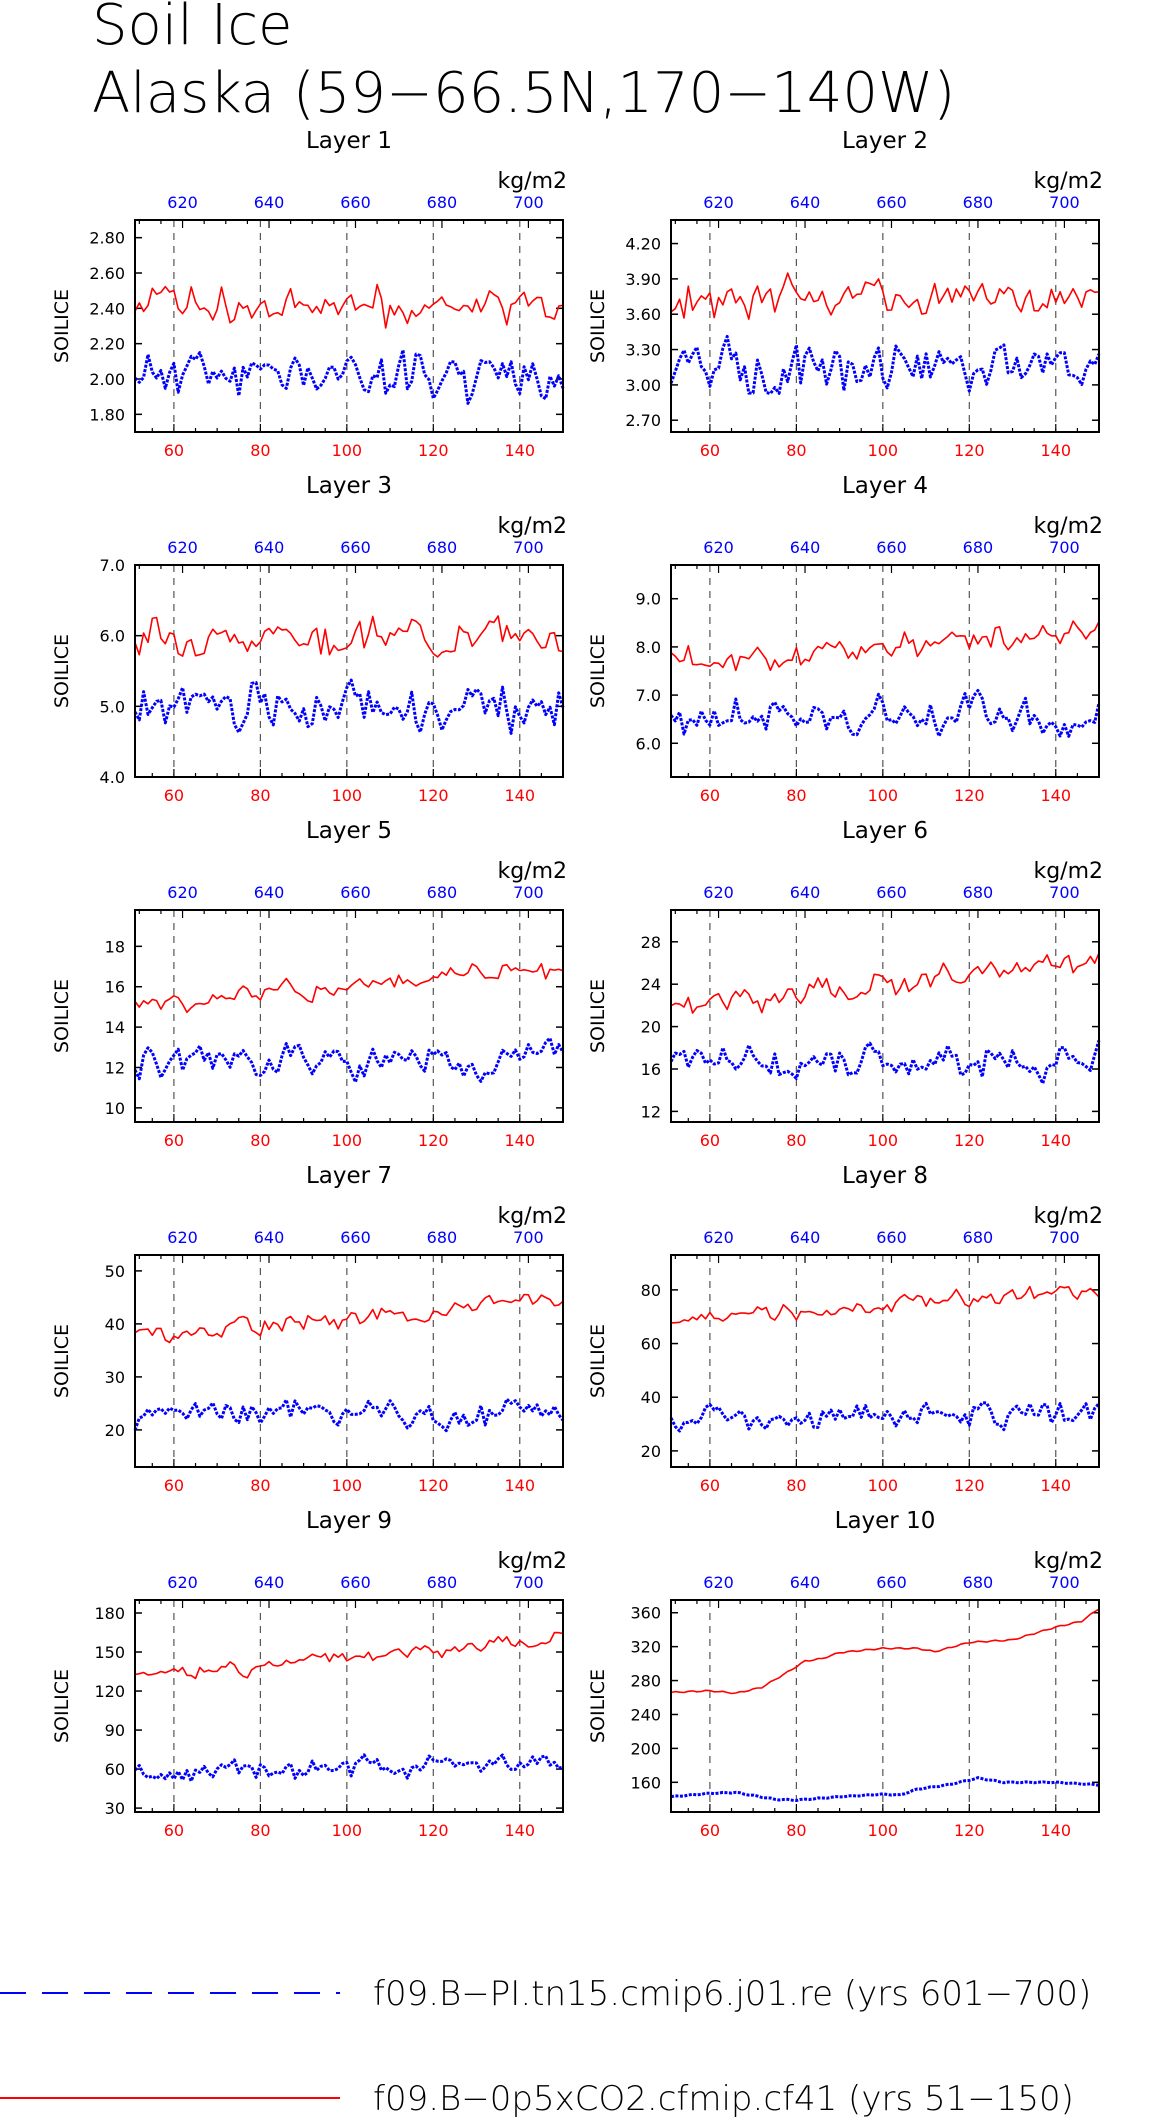  I want to click on y-tick-label: 2.00, so click(107, 379).